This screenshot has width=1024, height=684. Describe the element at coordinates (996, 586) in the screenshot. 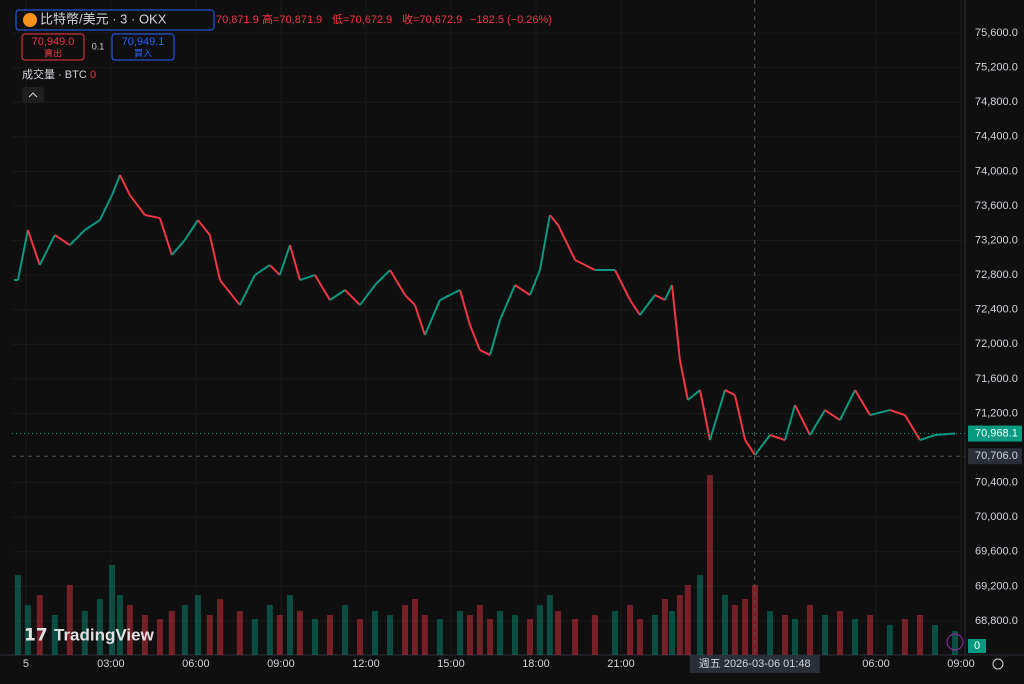

I see `y-tick-label: 69,200.0` at that location.